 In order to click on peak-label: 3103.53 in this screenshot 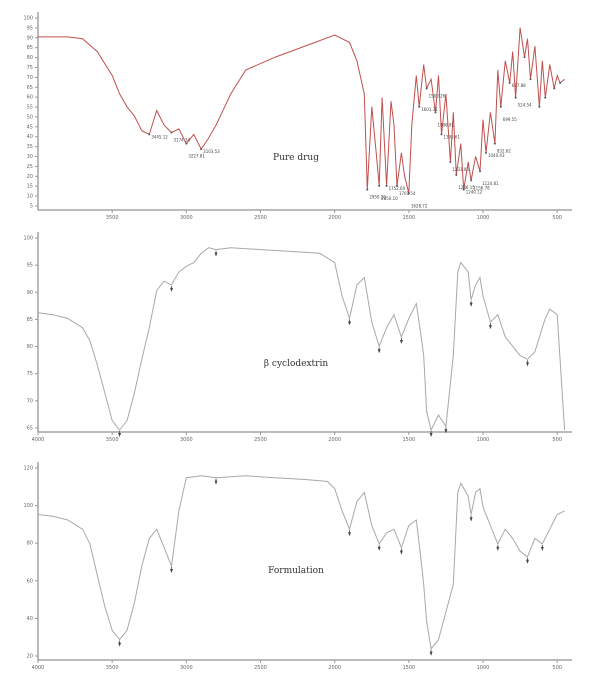, I will do `click(211, 151)`.